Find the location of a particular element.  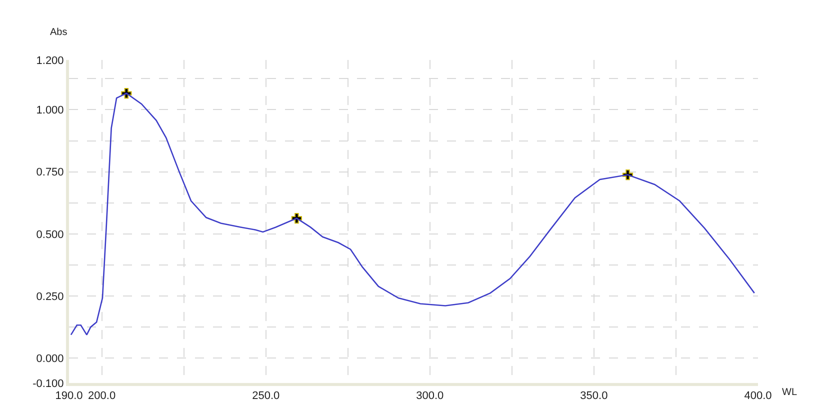

x-tick-label: 300.0 is located at coordinates (430, 396).